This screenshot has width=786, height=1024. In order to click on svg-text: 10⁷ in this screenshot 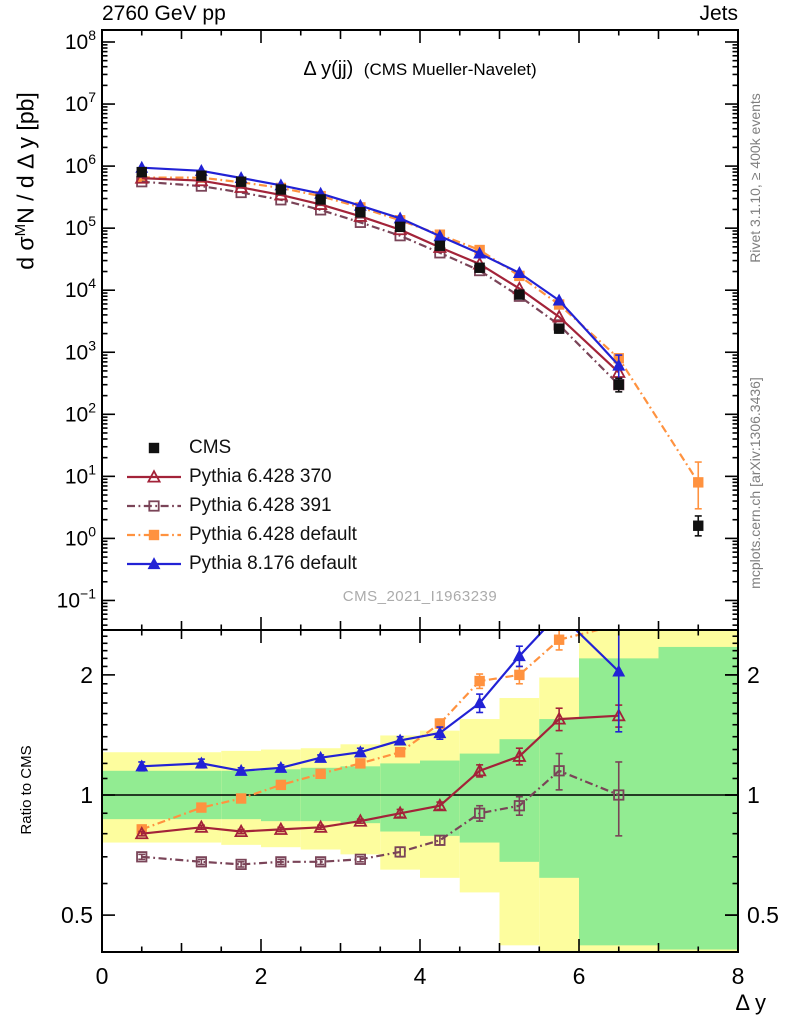, I will do `click(80, 102)`.